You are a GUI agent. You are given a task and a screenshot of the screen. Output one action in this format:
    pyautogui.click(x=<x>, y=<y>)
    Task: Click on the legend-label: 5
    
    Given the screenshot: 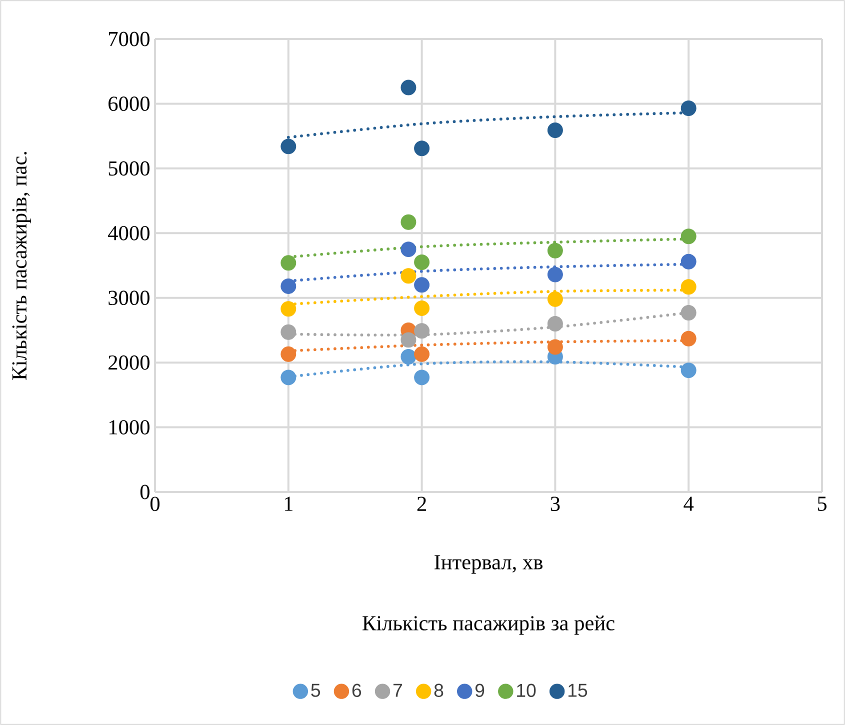 What is the action you would take?
    pyautogui.click(x=315, y=690)
    